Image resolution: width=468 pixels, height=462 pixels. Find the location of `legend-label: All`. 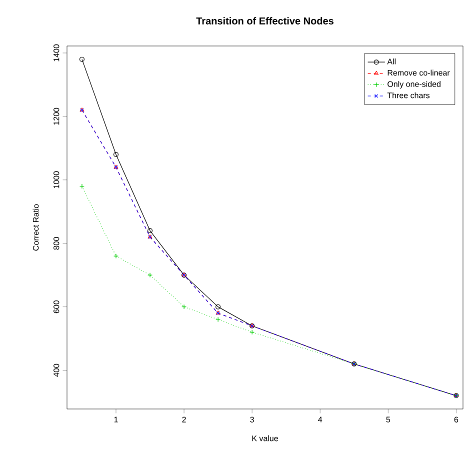

legend-label: All is located at coordinates (391, 61).